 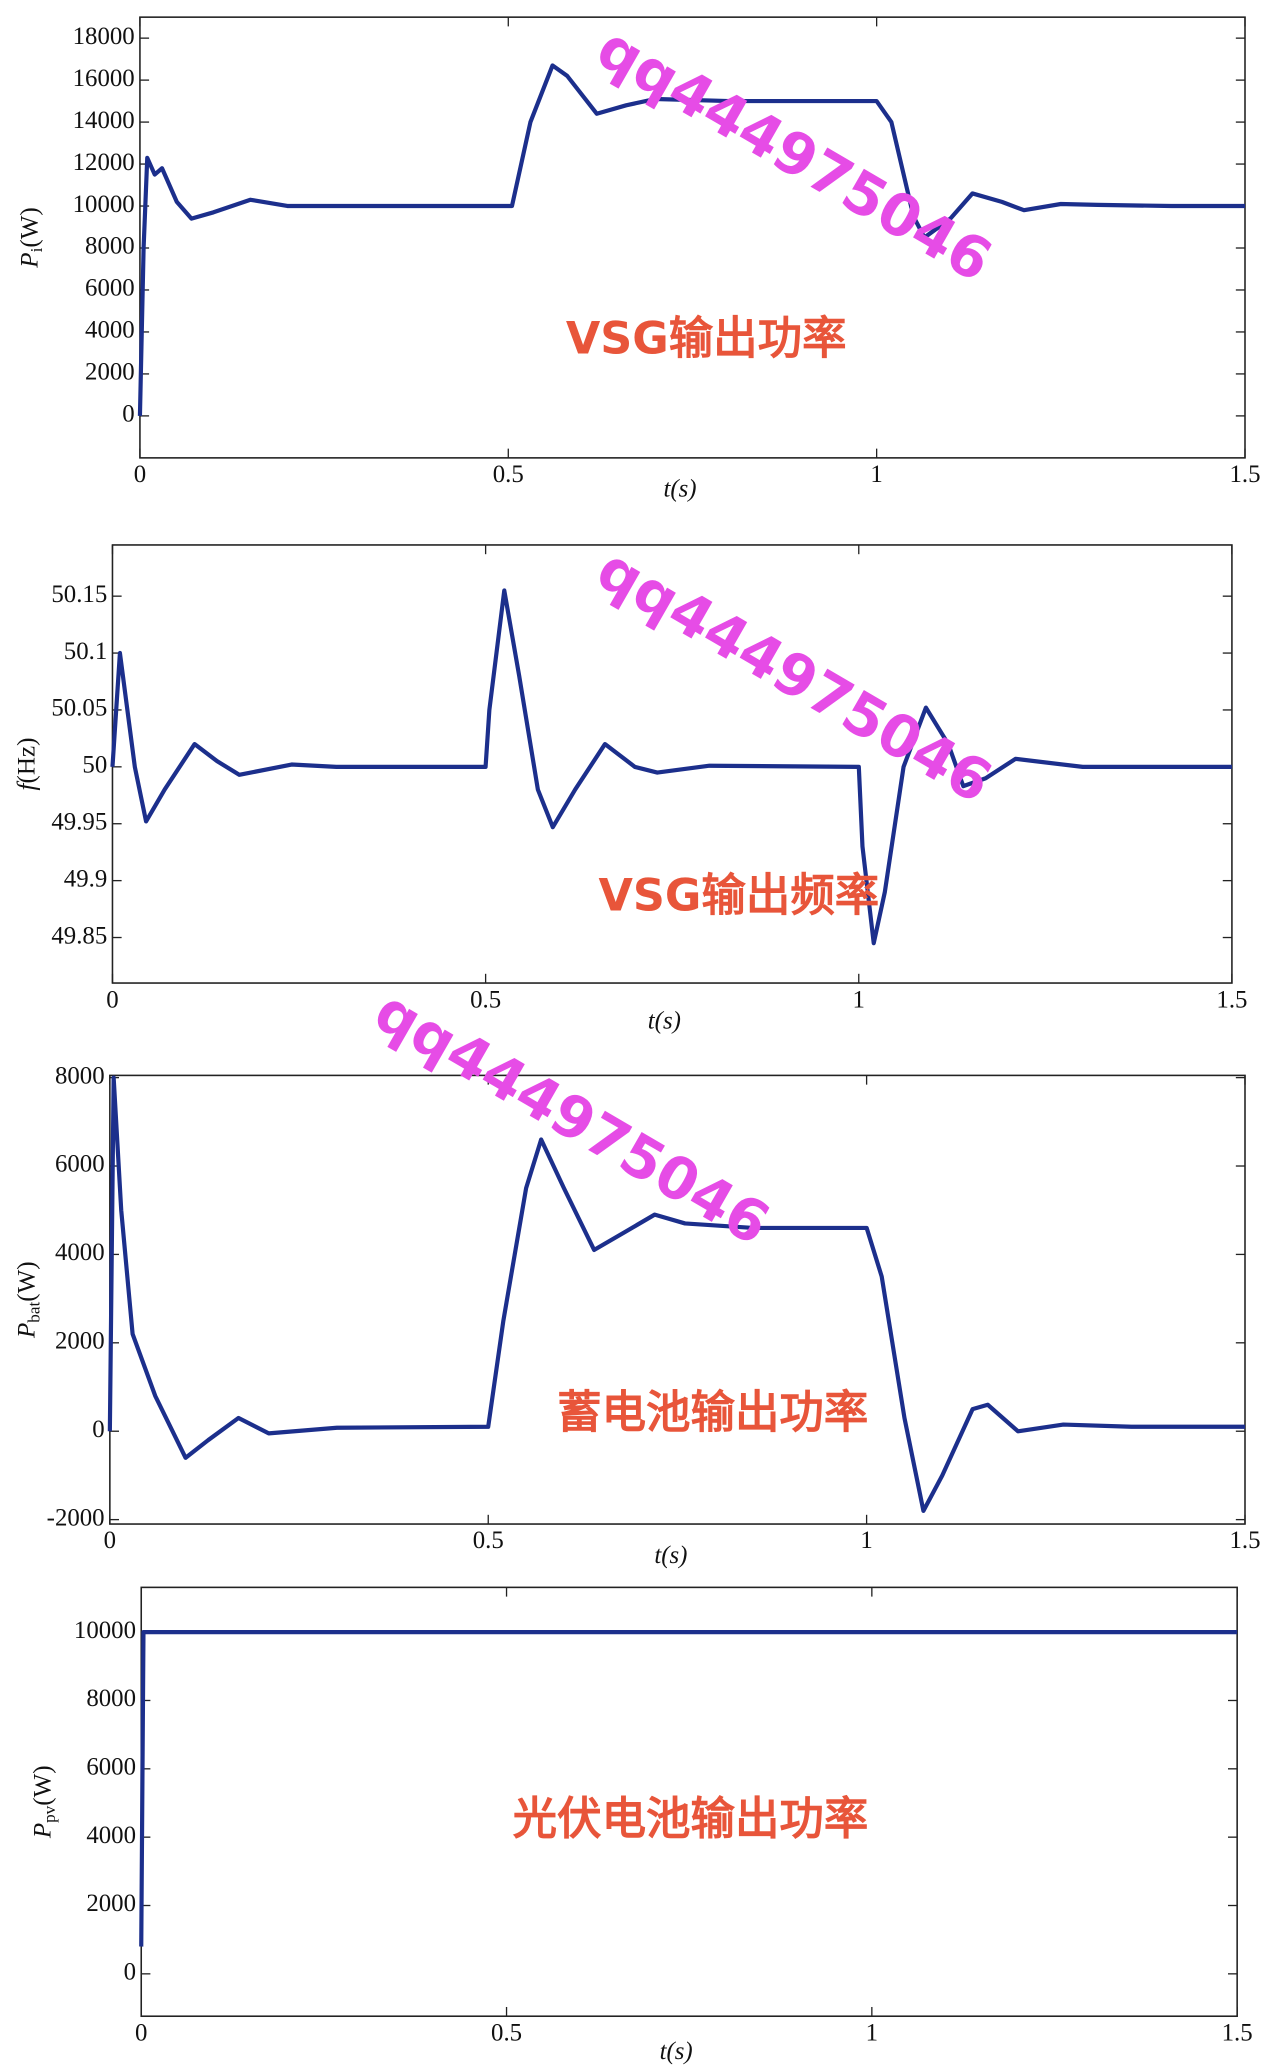 What do you see at coordinates (94, 764) in the screenshot?
I see `y-tick-label: 50` at bounding box center [94, 764].